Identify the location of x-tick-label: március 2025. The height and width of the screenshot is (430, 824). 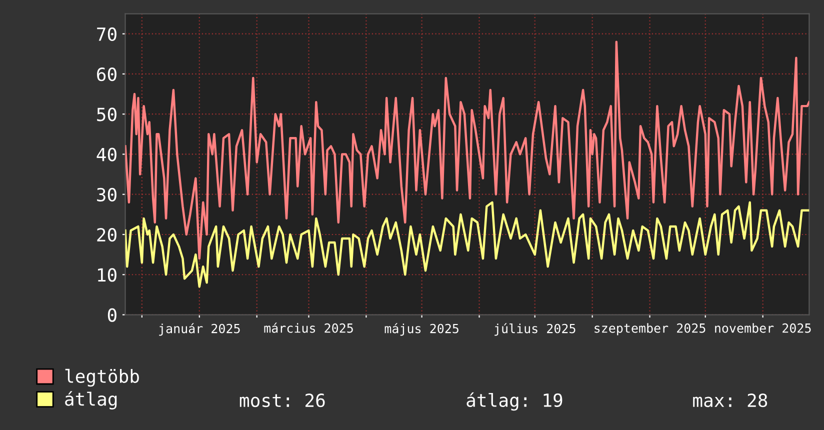
(308, 327).